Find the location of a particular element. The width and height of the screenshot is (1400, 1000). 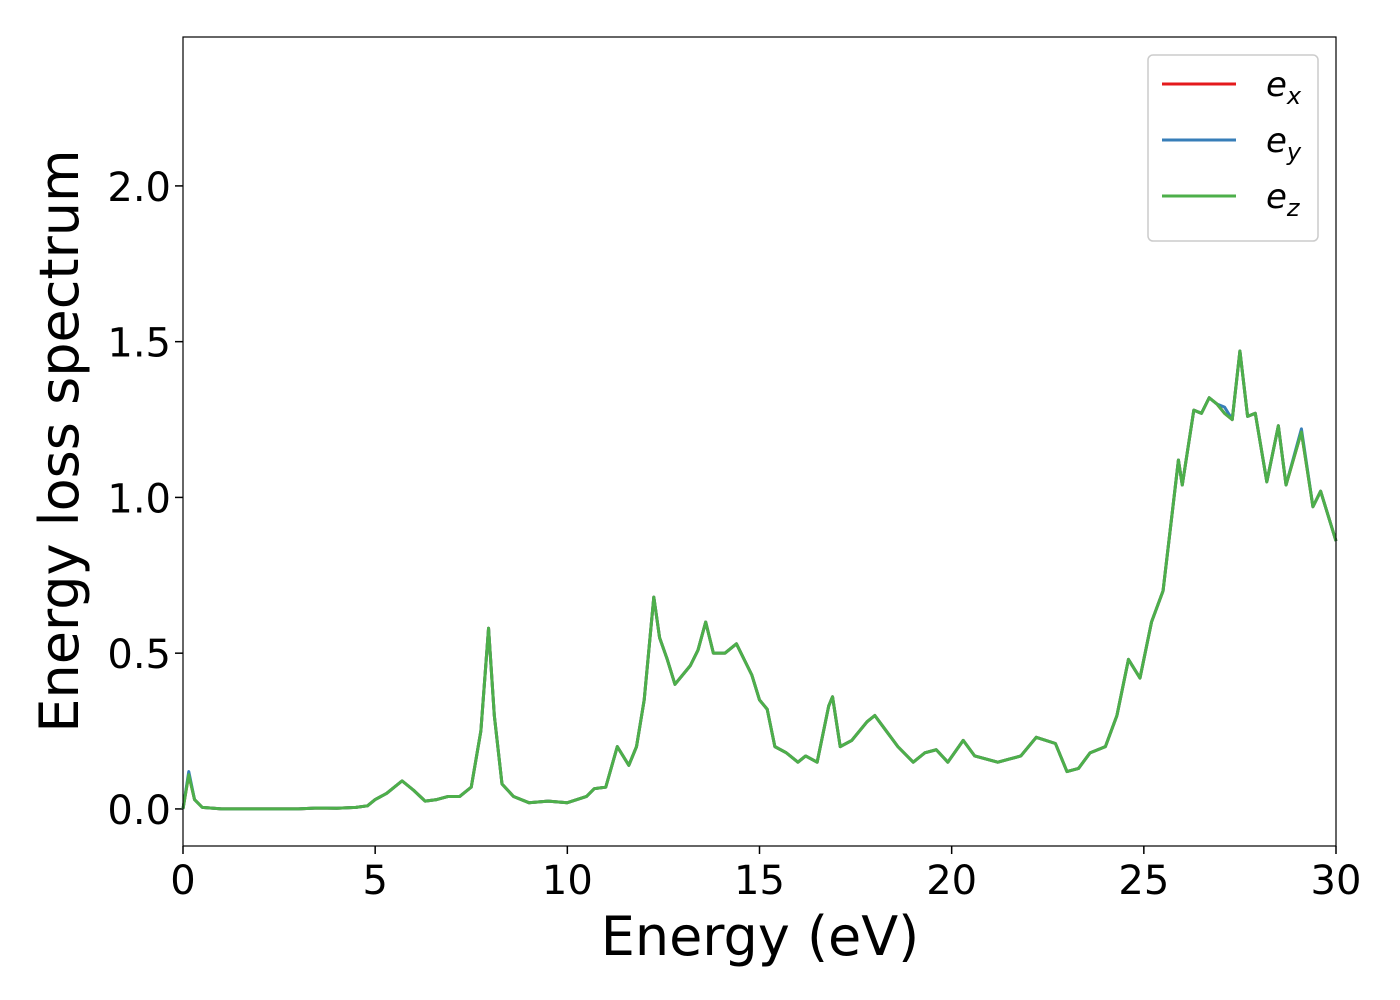

y-tick-label: 0.5 is located at coordinates (139, 655).